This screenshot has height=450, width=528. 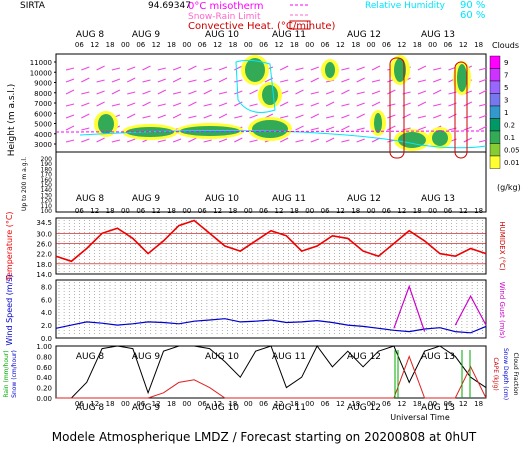 What do you see at coordinates (440, 308) in the screenshot?
I see `gust-line` at bounding box center [440, 308].